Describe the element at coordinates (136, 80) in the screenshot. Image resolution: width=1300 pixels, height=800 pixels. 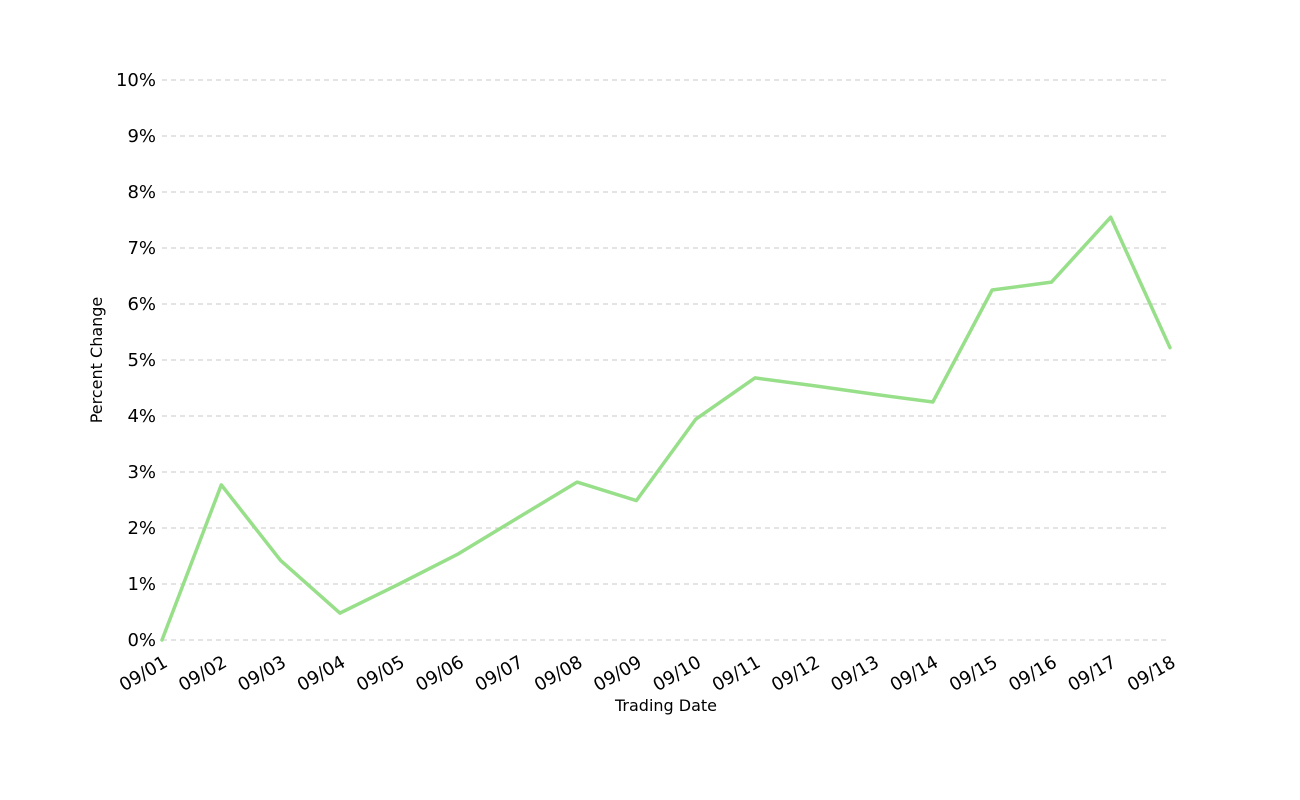
I see `y-tick-label: 10%` at that location.